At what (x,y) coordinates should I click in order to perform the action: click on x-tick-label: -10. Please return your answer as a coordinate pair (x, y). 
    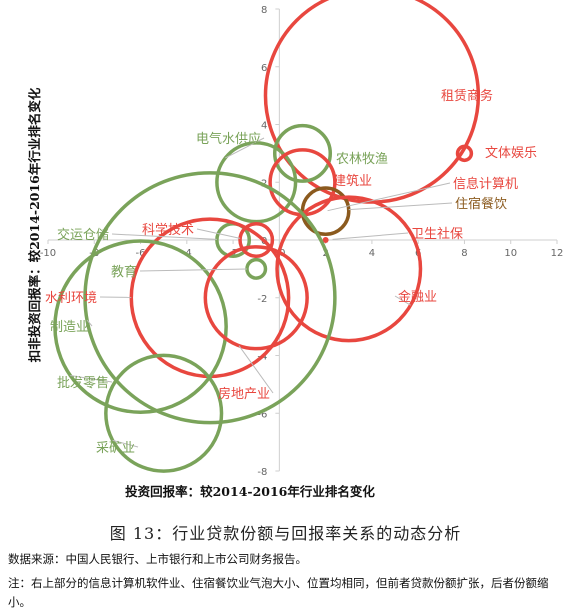
    Looking at the image, I should click on (48, 253).